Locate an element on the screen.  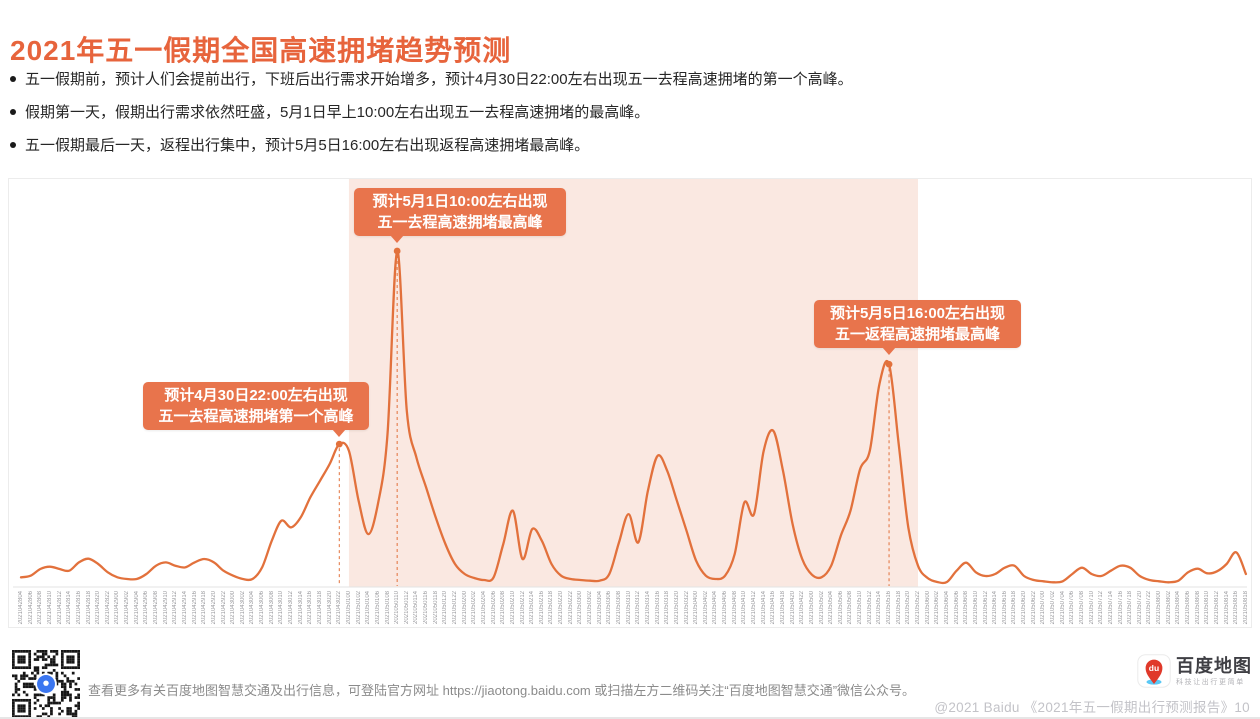
annotation-callout: 预计4月30日22:00左右出现 五一去程高速拥堵第一个高峰 is located at coordinates (256, 409).